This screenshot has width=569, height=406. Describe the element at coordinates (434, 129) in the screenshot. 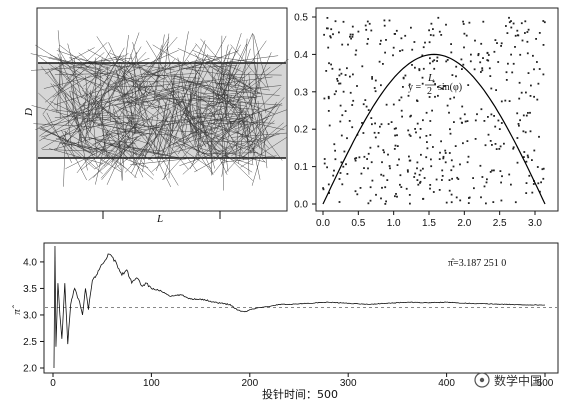

I see `sine-curve` at that location.